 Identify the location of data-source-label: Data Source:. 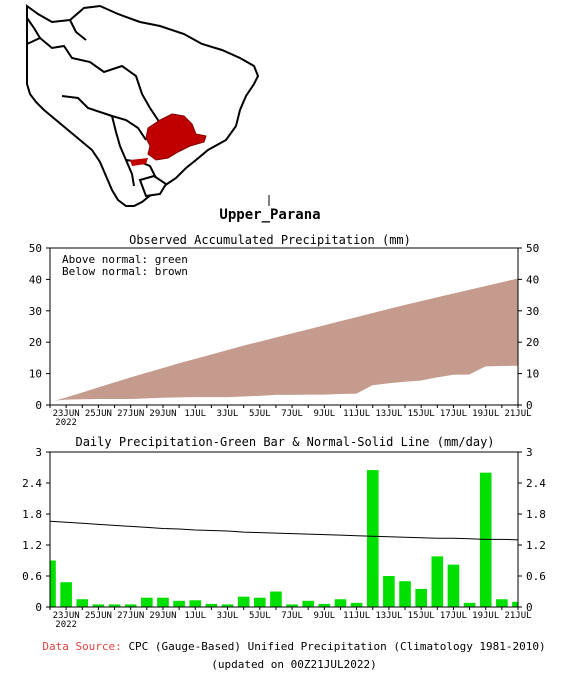
(82, 646).